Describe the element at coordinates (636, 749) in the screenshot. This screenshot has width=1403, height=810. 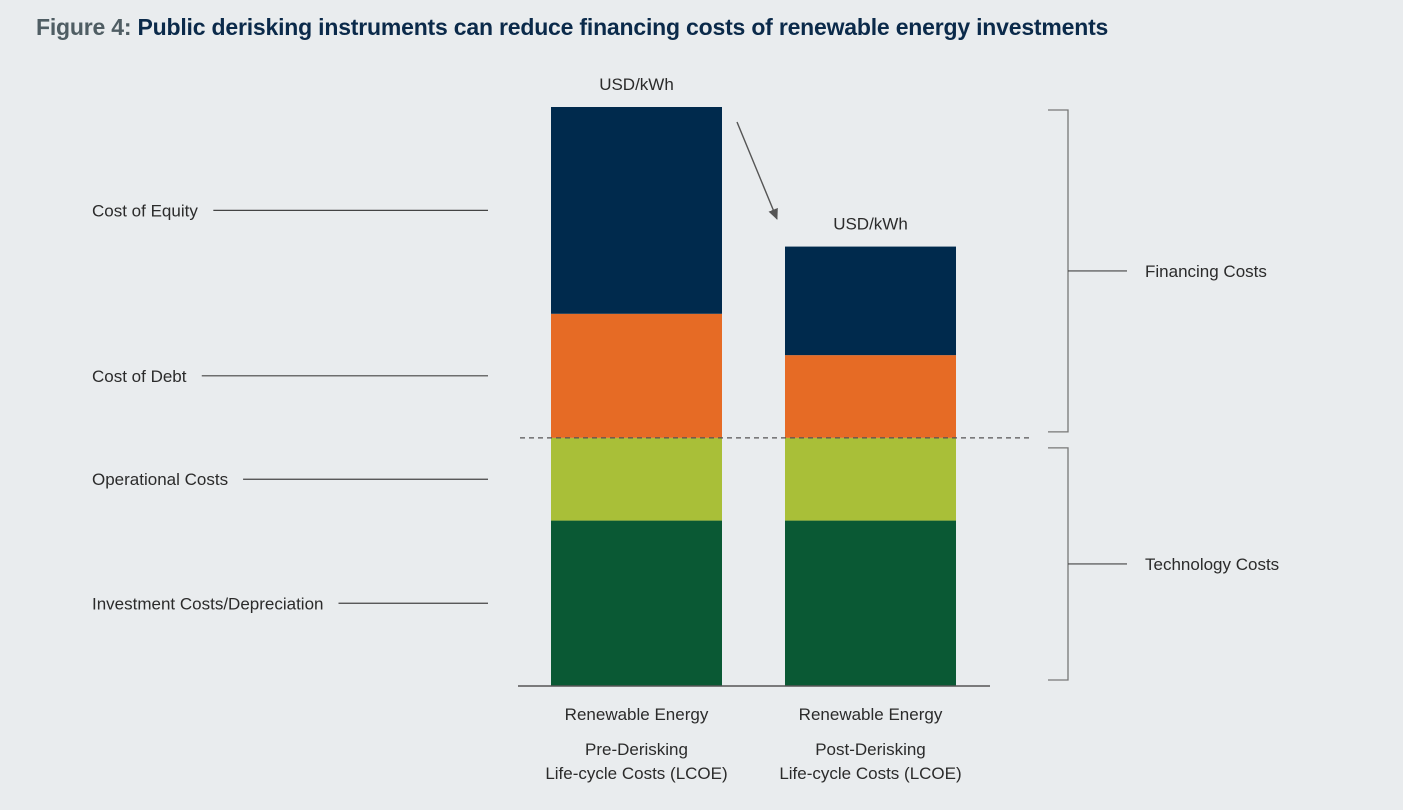
I see `category-label-line2: Pre-Derisking` at that location.